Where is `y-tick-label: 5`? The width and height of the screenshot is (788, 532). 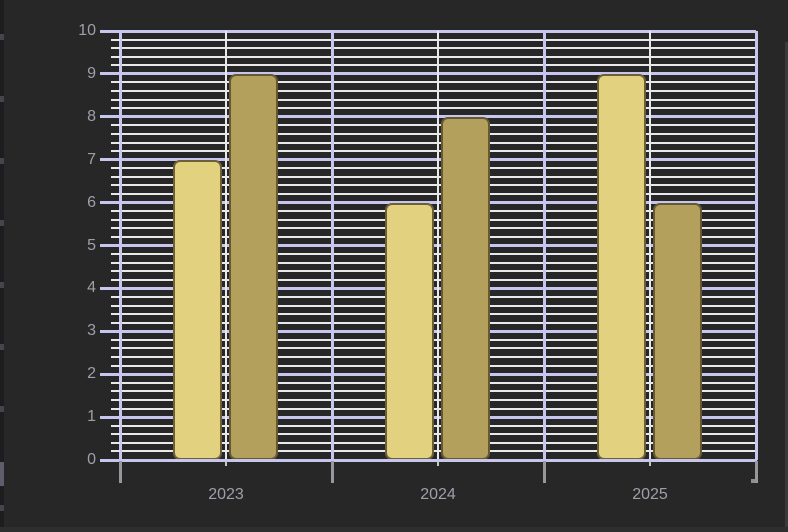 y-tick-label: 5 is located at coordinates (91, 245).